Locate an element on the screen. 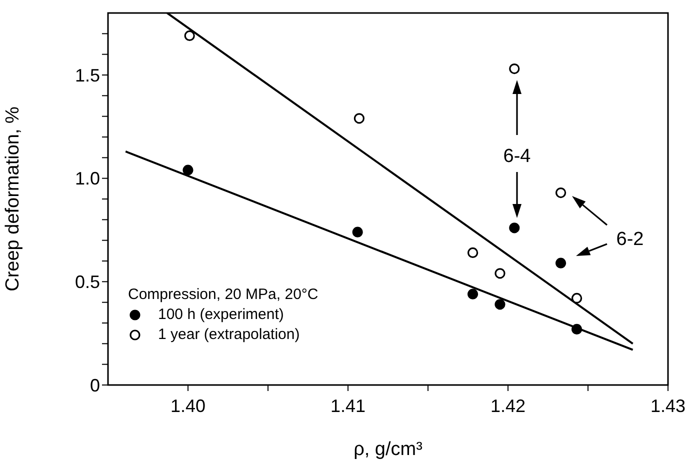  annotation: 6-2 is located at coordinates (630, 239).